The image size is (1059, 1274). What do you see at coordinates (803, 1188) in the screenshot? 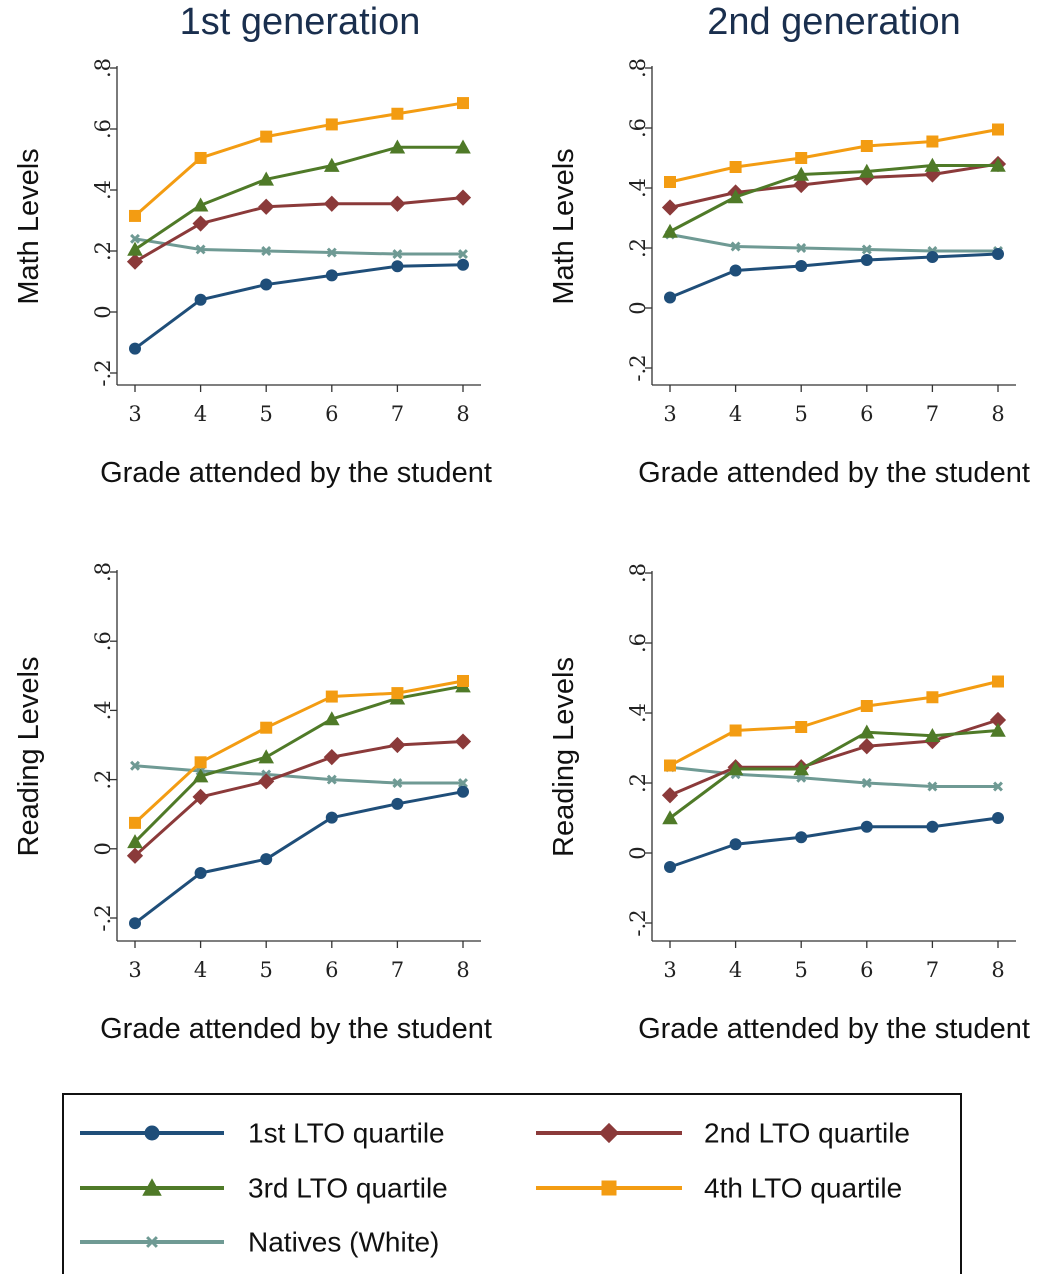
I see `legend-label: 4th LTO quartile` at bounding box center [803, 1188].